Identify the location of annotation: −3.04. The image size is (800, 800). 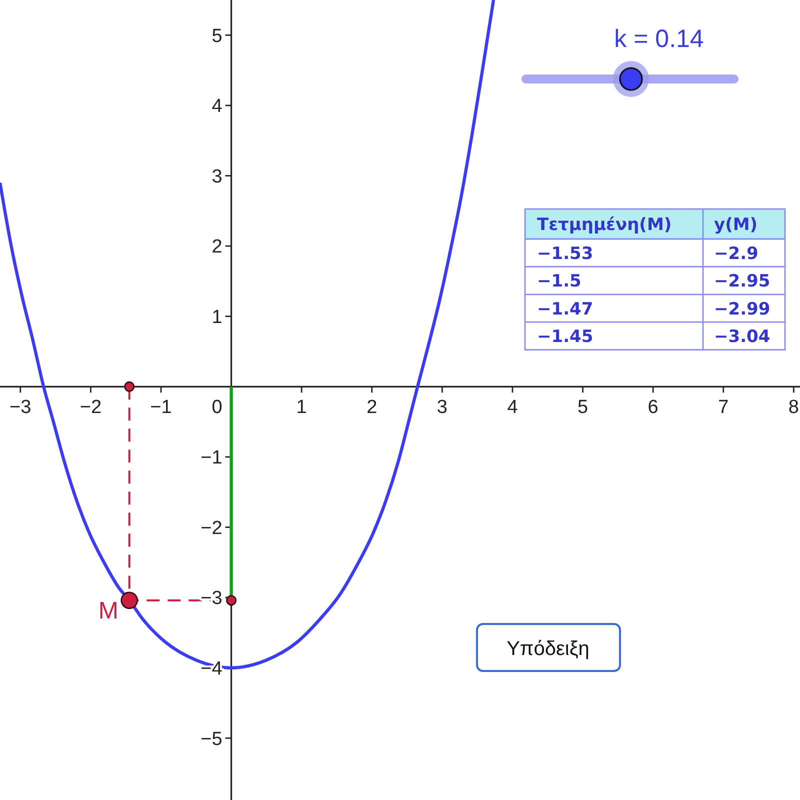
(742, 337).